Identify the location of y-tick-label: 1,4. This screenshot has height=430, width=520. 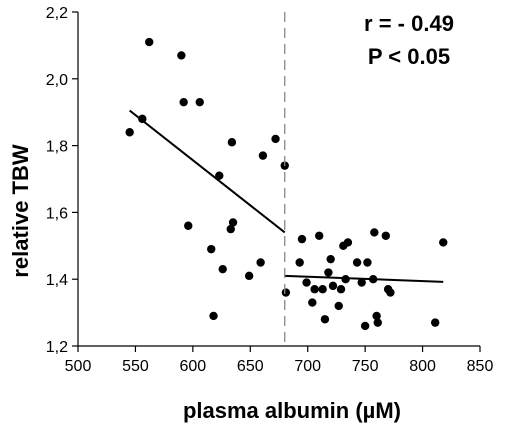
(57, 280).